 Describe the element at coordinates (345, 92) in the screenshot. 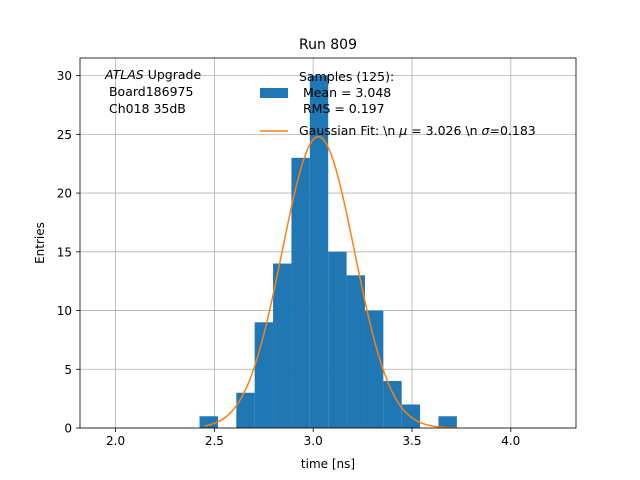

I see `legend-histogram-line-2: Mean = 3.048` at that location.